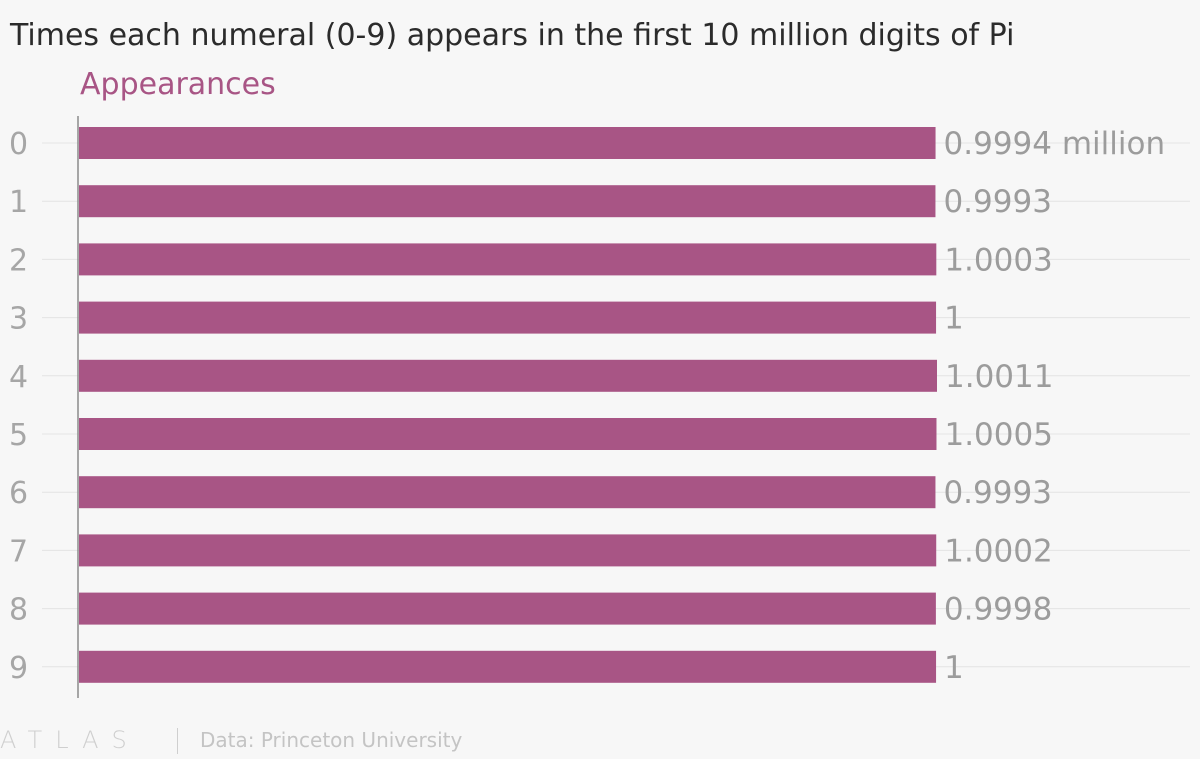 The width and height of the screenshot is (1200, 759). What do you see at coordinates (18, 435) in the screenshot?
I see `category-label-5: 5` at bounding box center [18, 435].